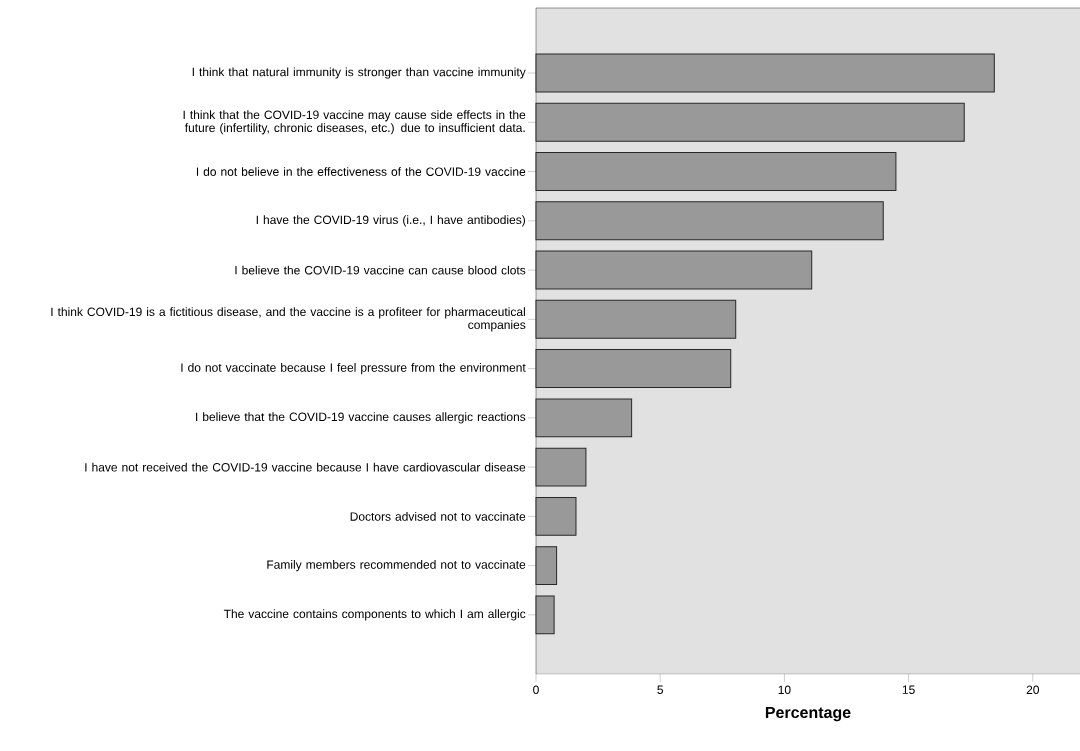  Describe the element at coordinates (390, 221) in the screenshot. I see `y-tick-label: I have the COVID-19 virus (i.e., I have antibodies)` at that location.